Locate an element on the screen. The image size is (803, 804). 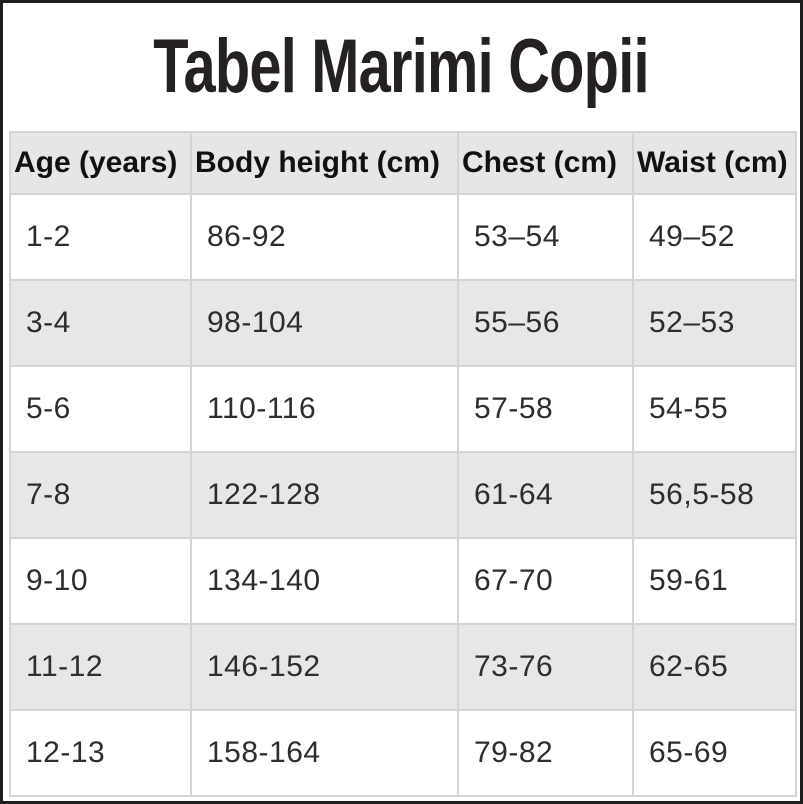
table-row: 1-2 86-92 53–54 49–52 is located at coordinates (403, 237).